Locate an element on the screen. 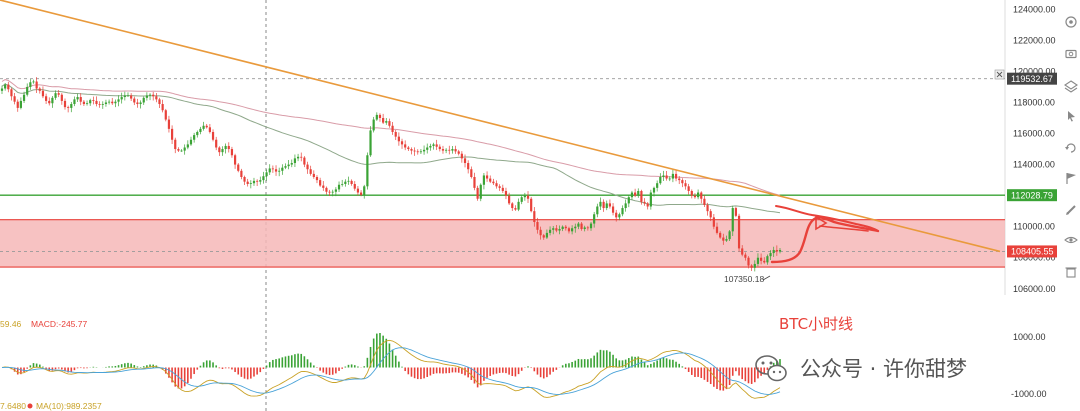  macd-left-value: 59.46 is located at coordinates (11, 324).